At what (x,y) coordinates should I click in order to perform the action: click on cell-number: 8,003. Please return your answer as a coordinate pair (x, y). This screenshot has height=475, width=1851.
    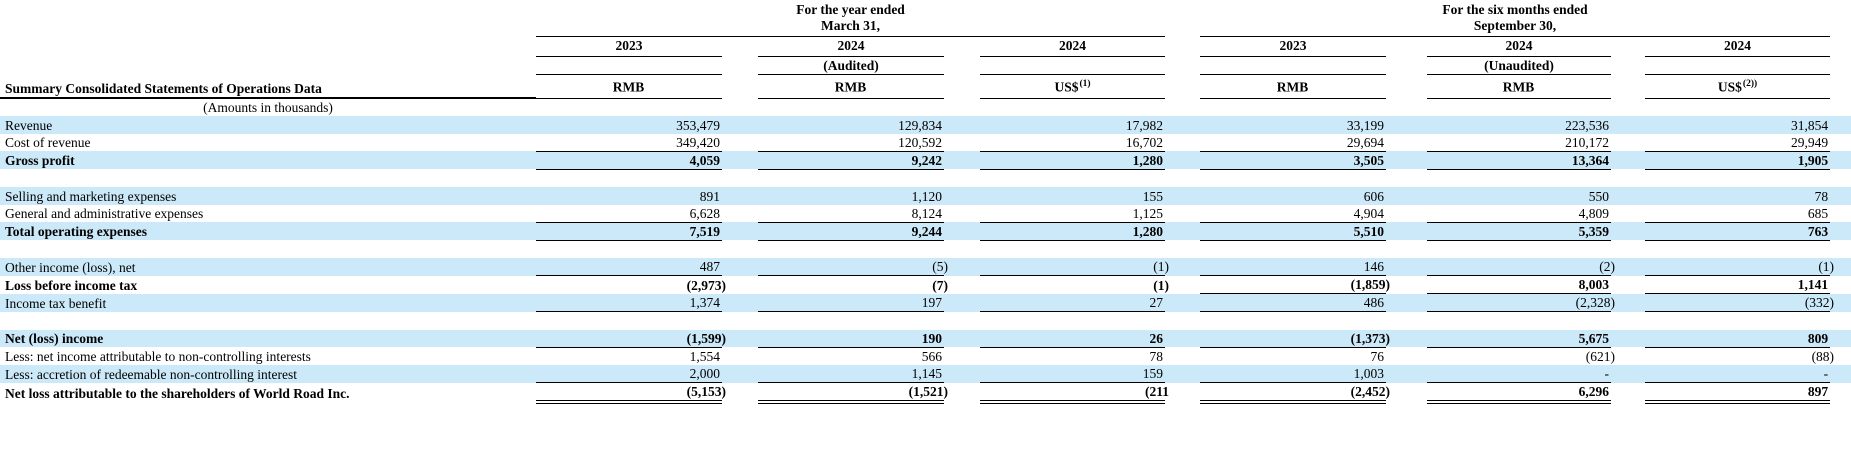
    Looking at the image, I should click on (1594, 285).